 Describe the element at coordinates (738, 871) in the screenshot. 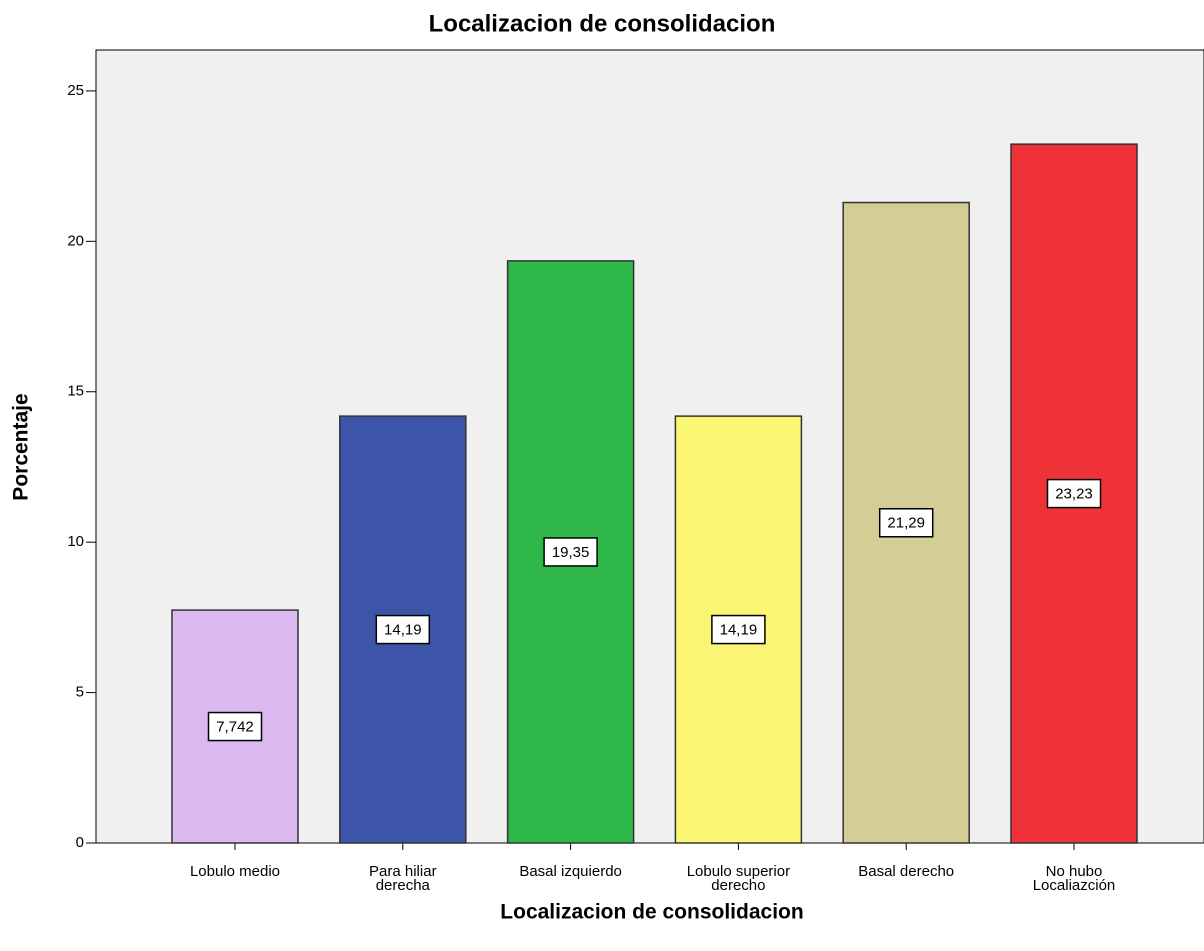

I see `x-tick-label: Lobulo superior` at that location.